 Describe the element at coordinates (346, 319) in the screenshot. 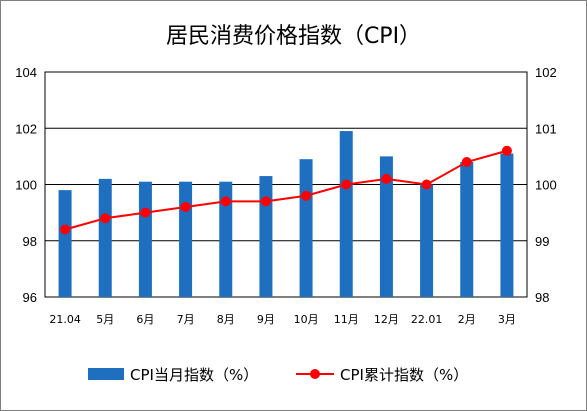

I see `x-tick-label: 11月` at that location.